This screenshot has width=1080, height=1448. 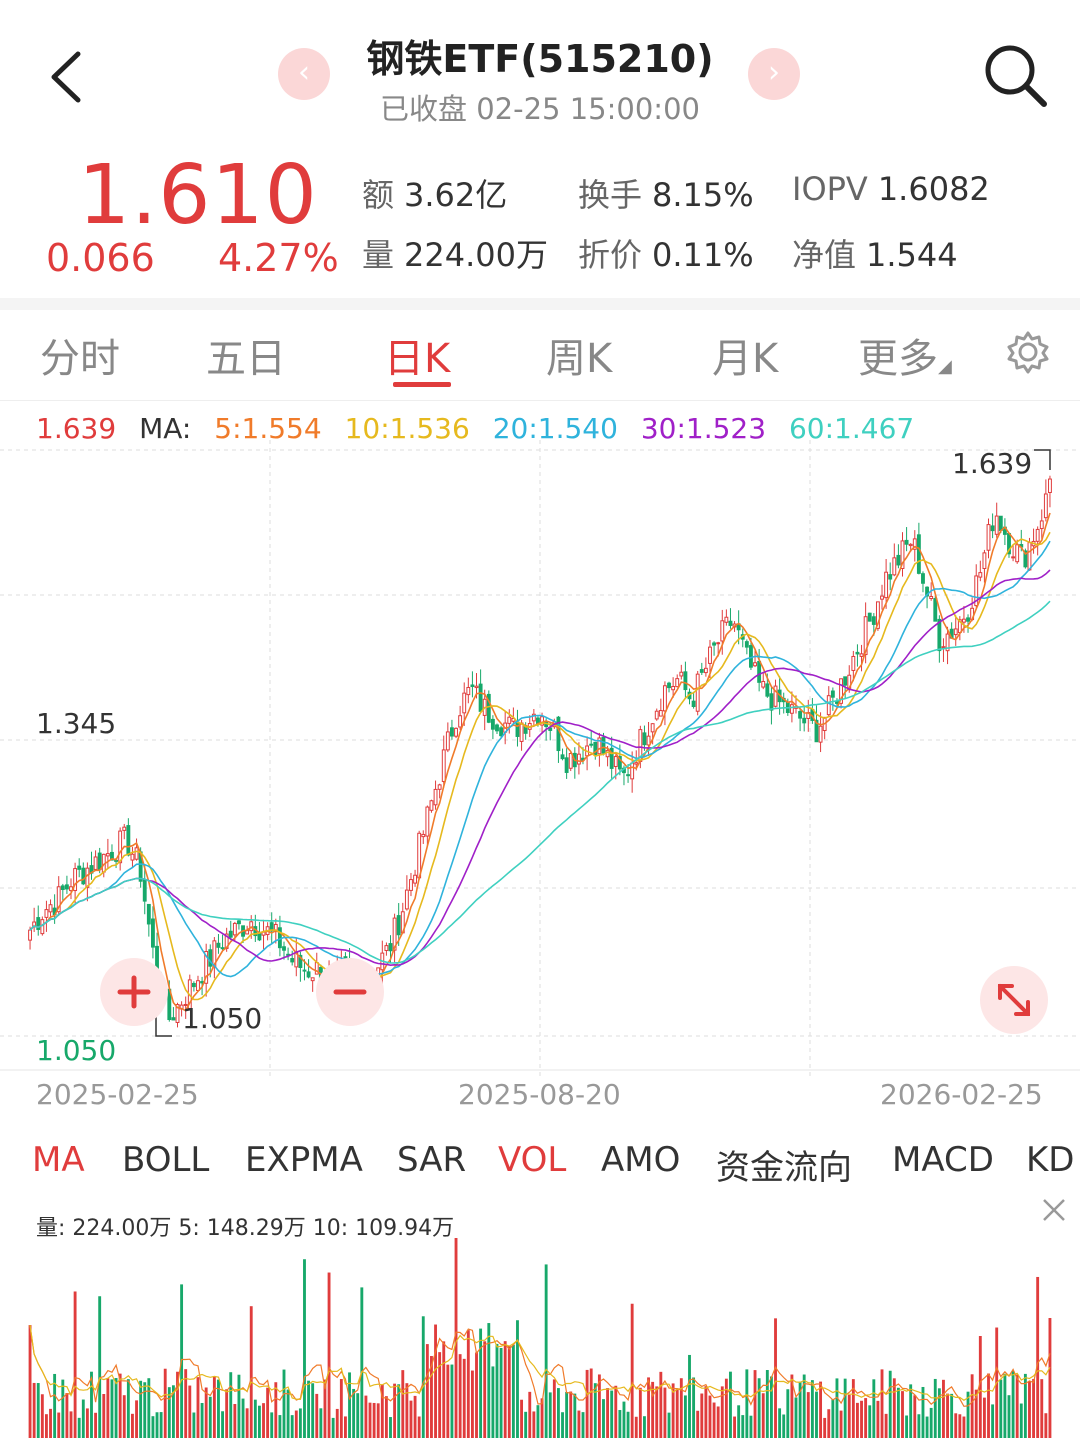 What do you see at coordinates (246, 359) in the screenshot?
I see `tab-five-day: 五日` at bounding box center [246, 359].